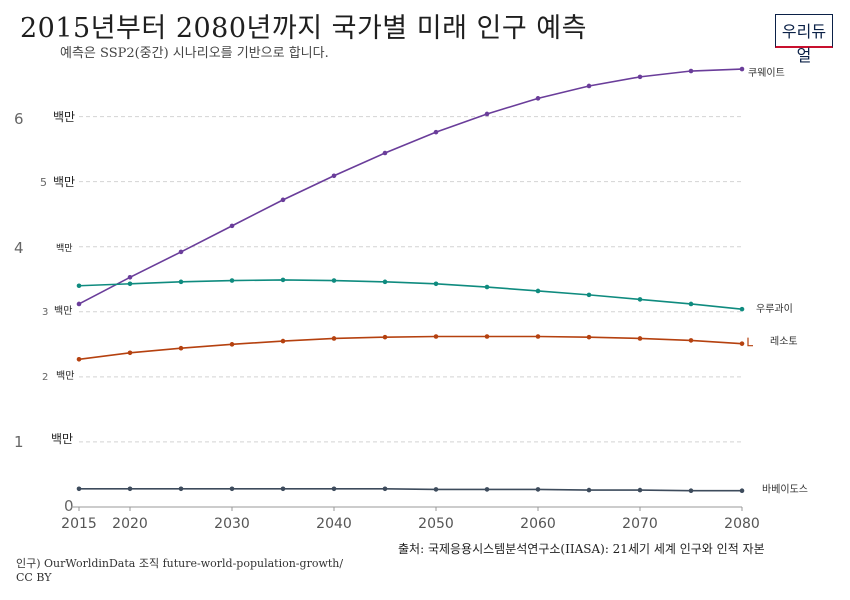 Image resolution: width=850 pixels, height=600 pixels. Describe the element at coordinates (232, 524) in the screenshot. I see `x-tick-label: 2030` at that location.